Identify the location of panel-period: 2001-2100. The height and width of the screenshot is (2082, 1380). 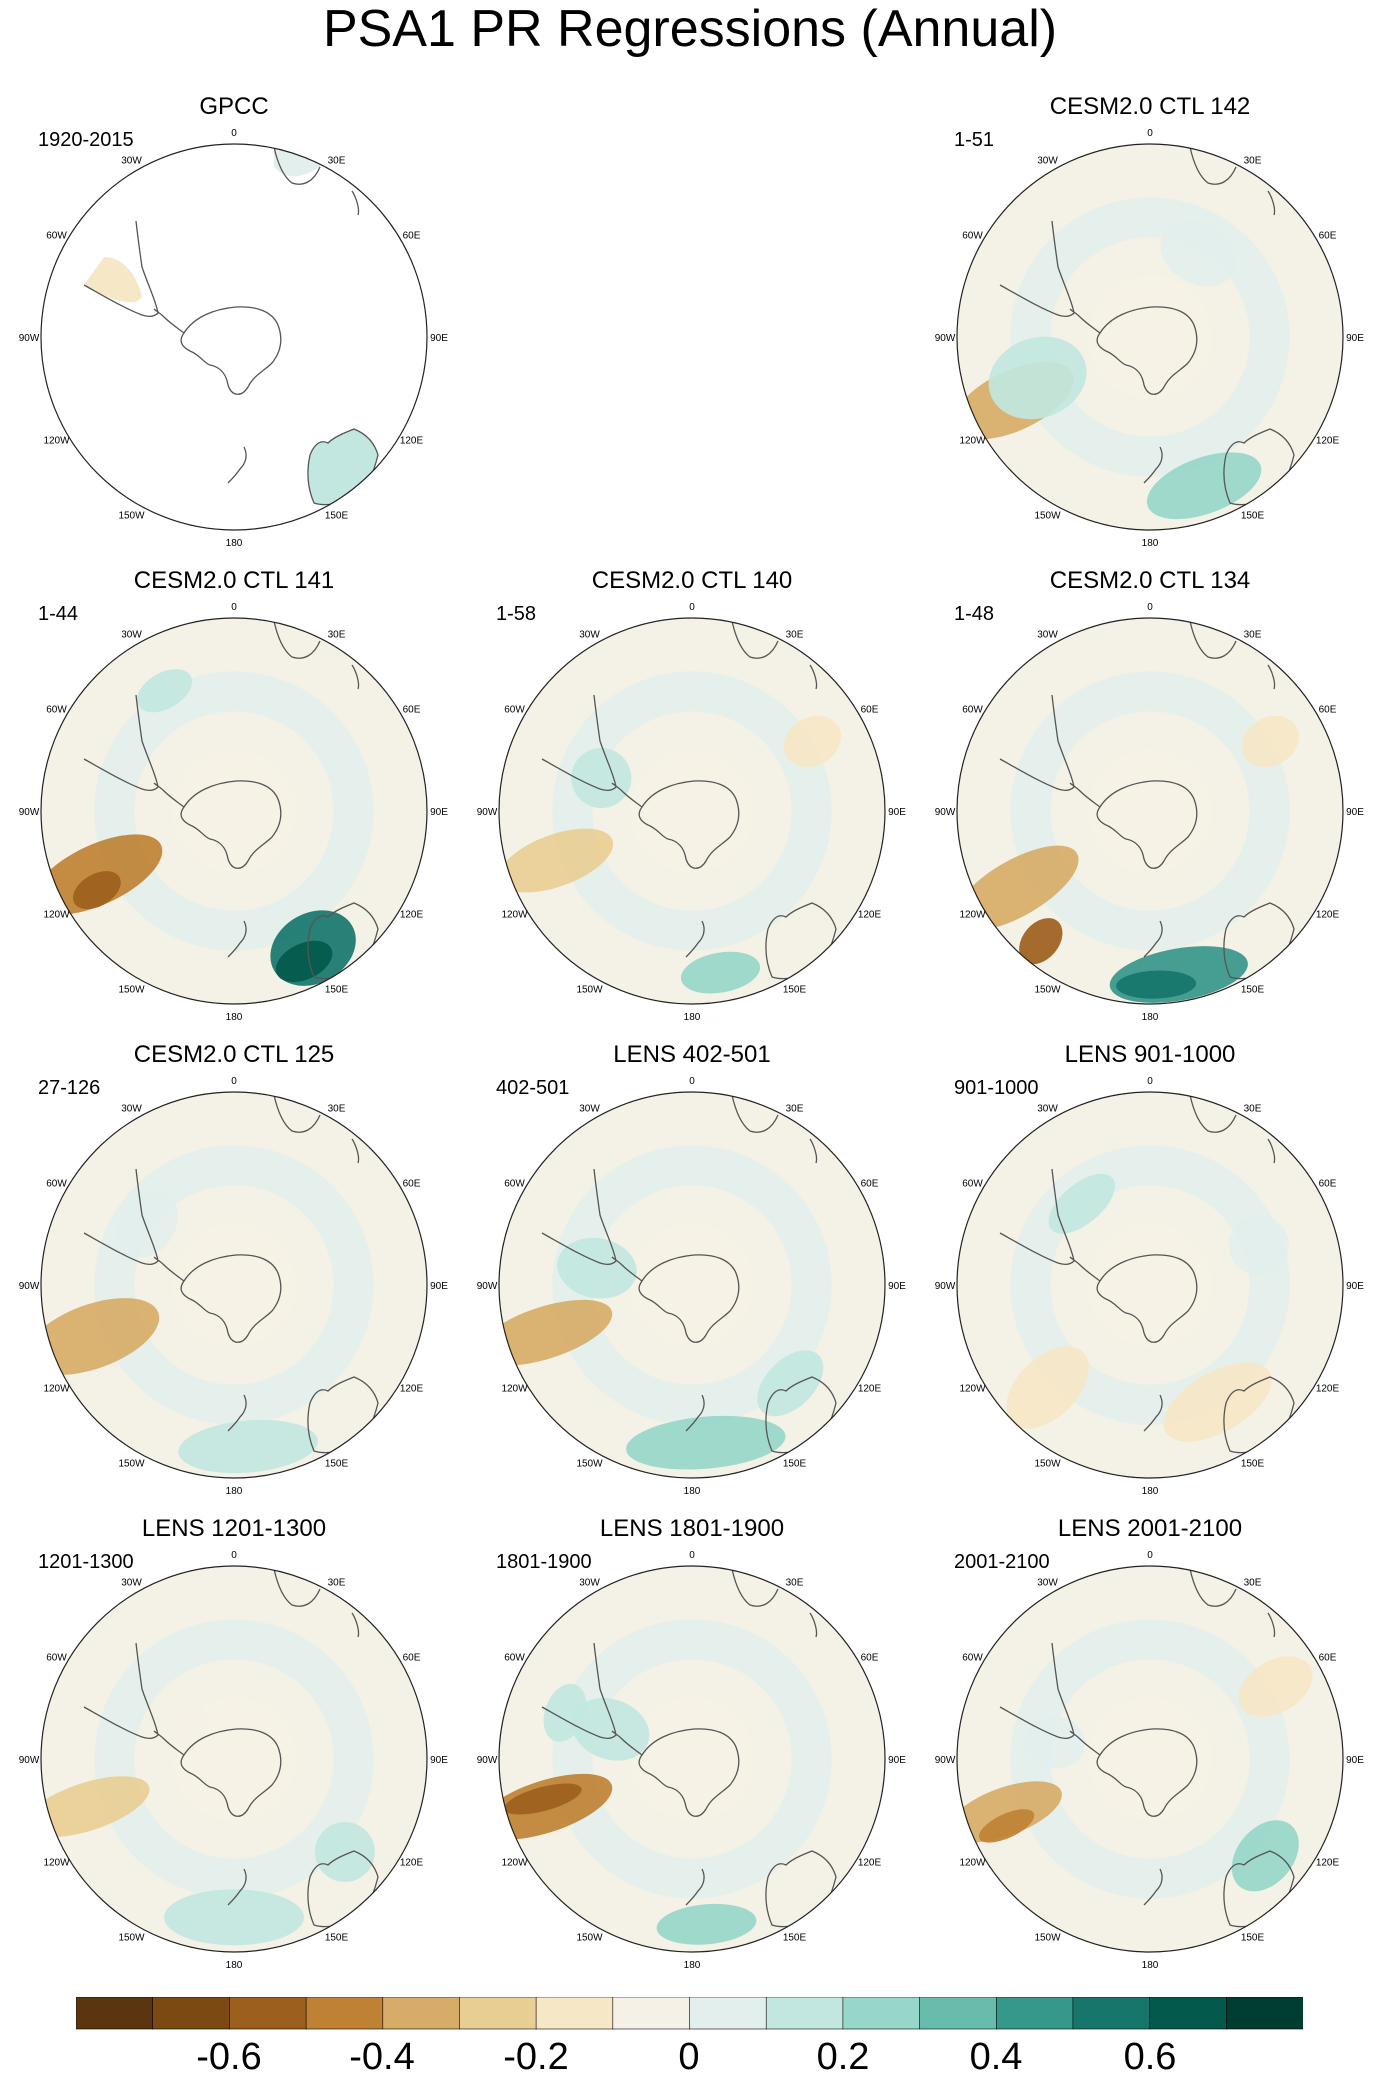
(1002, 1562).